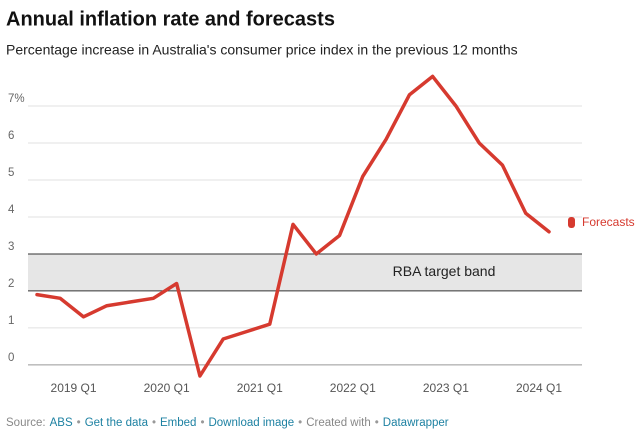 Image resolution: width=644 pixels, height=439 pixels. I want to click on y-tick-label: 6, so click(11, 136).